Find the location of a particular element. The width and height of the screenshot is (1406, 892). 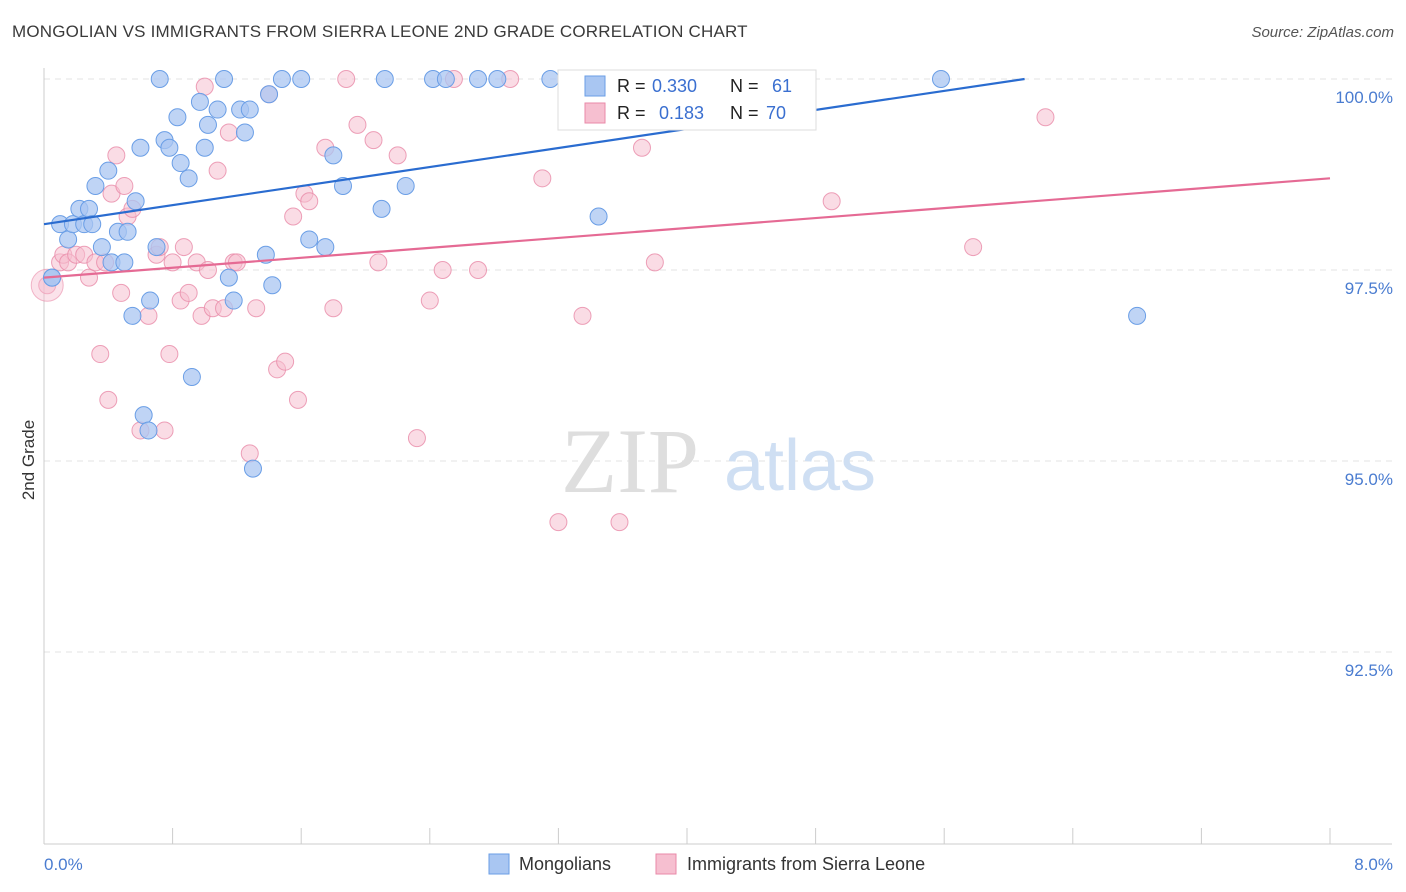

legend-swatch-mongolians is located at coordinates (499, 864).